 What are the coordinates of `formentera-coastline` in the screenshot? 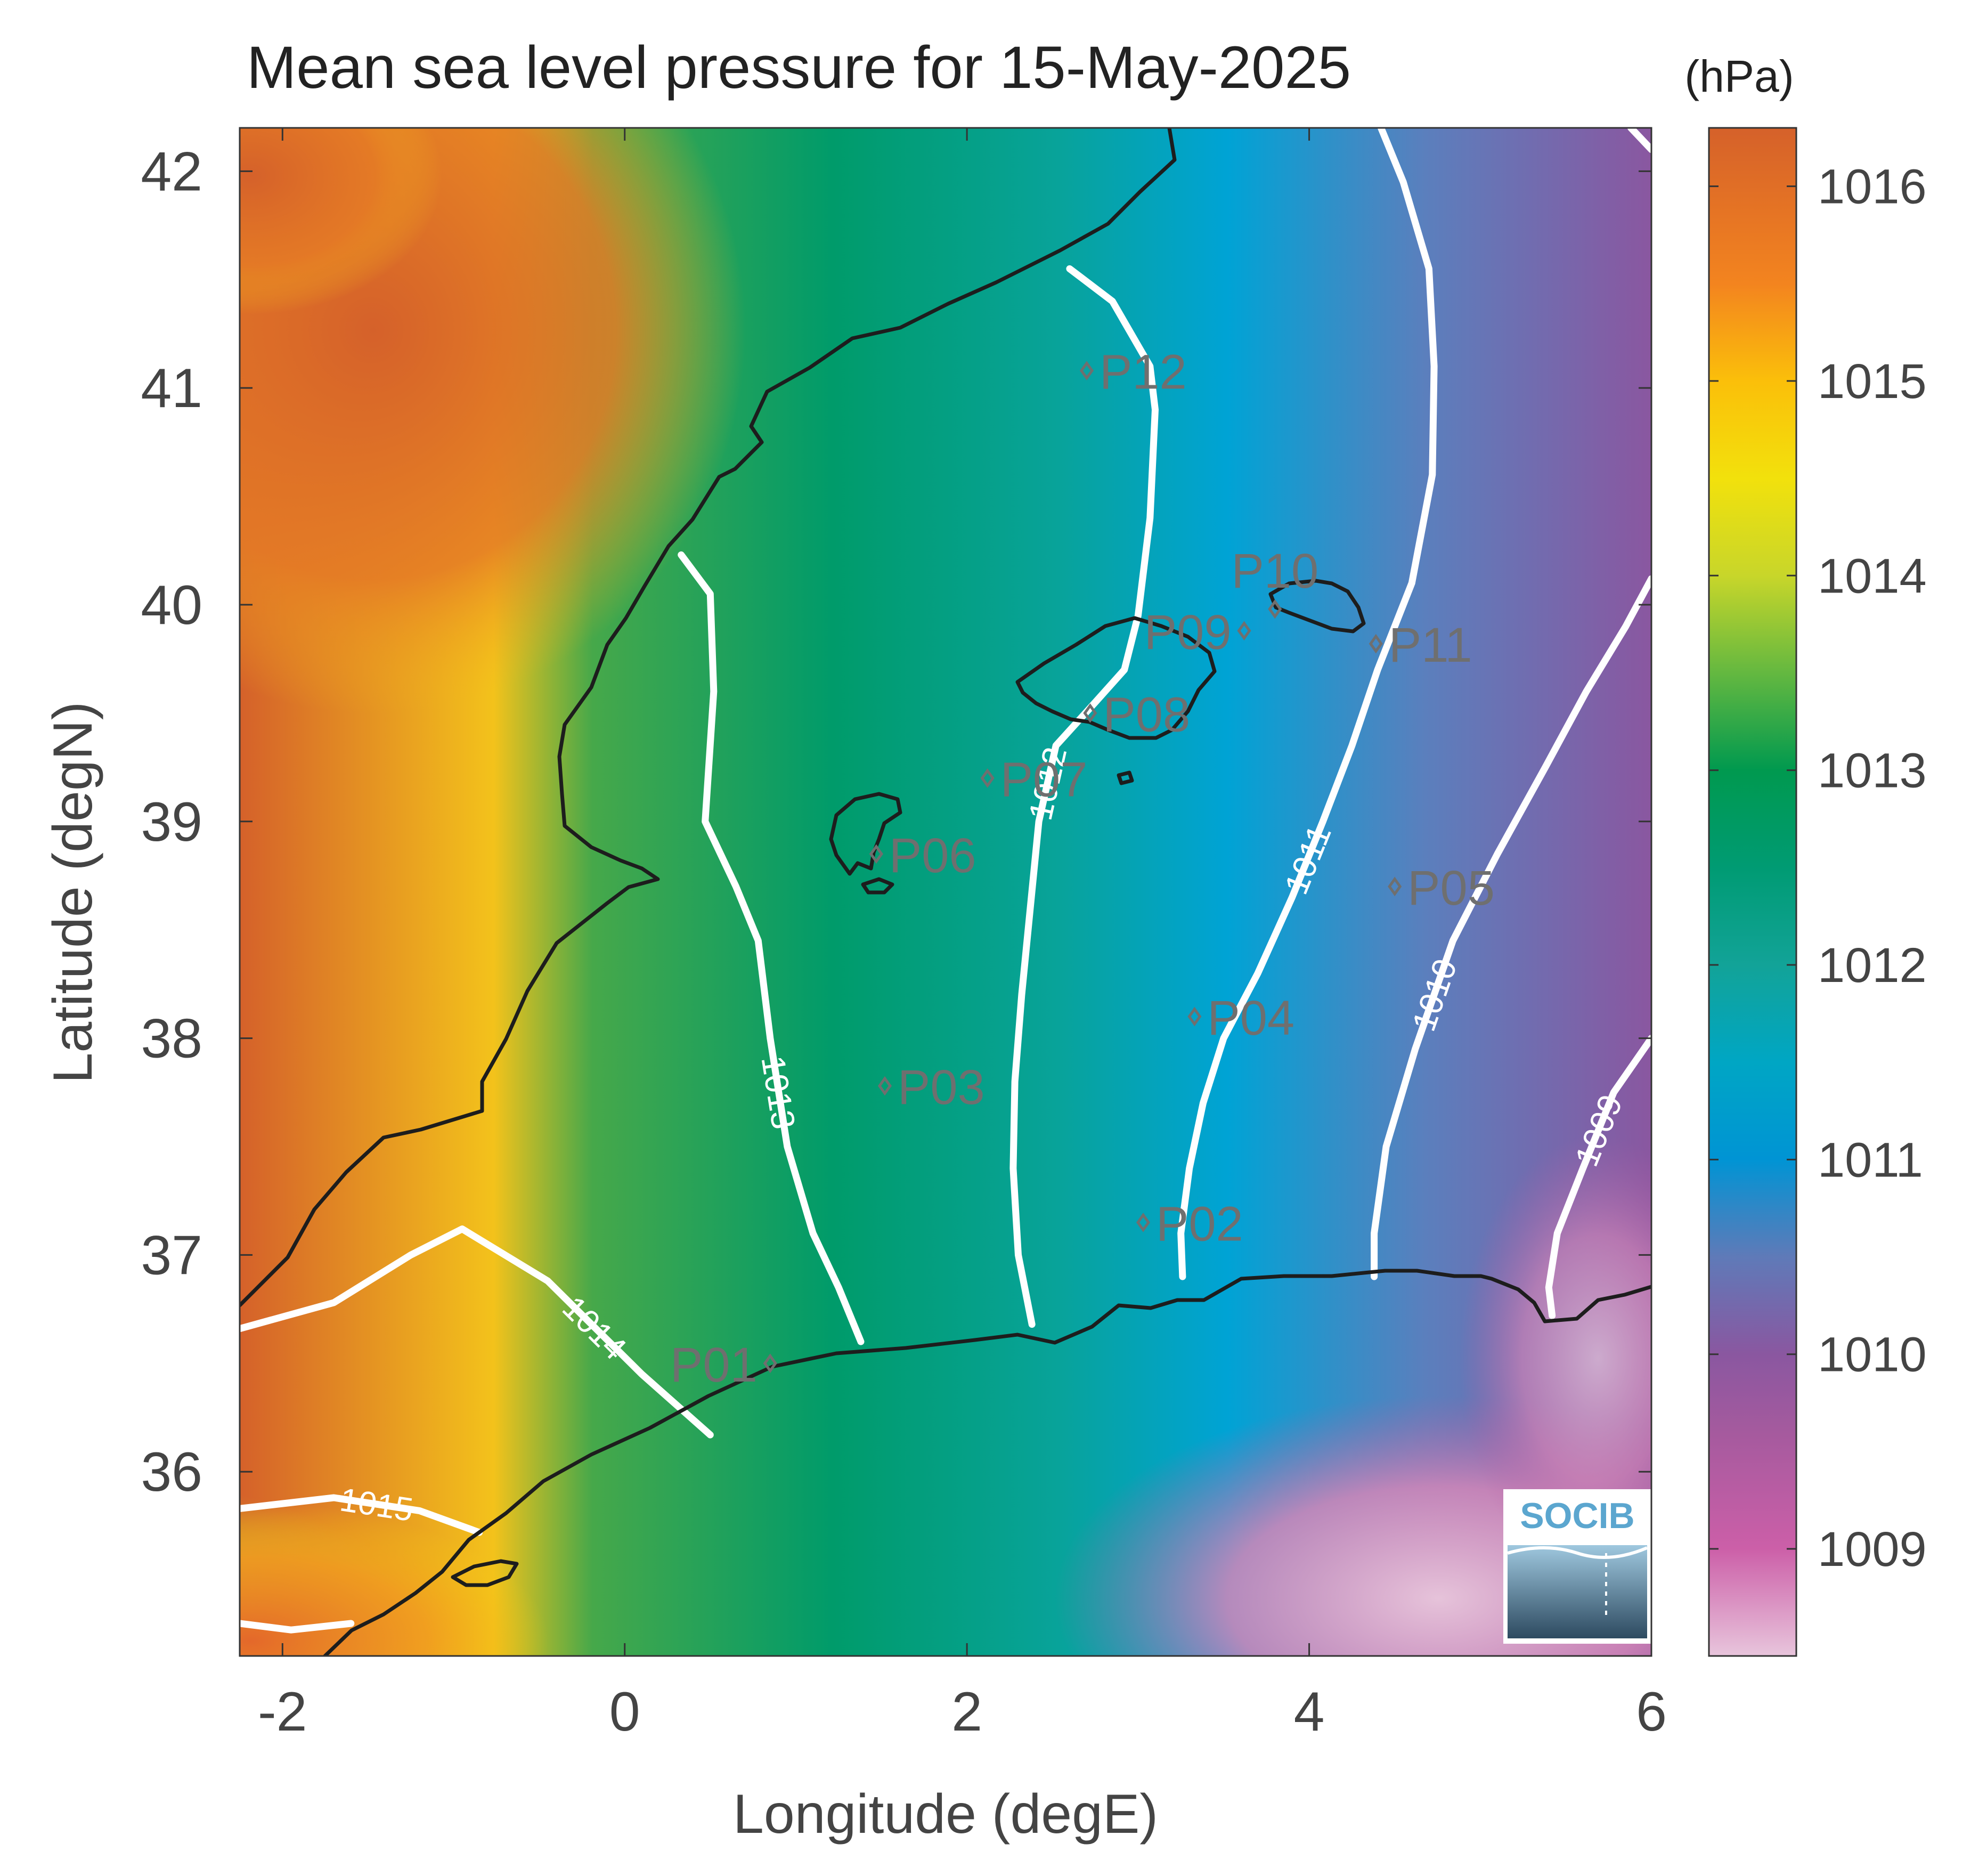 It's located at (878, 886).